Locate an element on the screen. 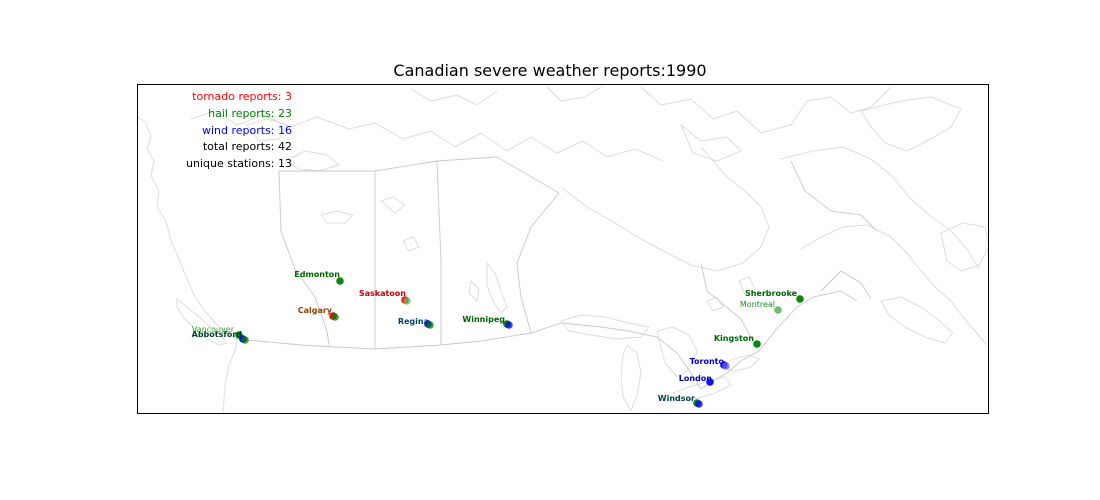 The height and width of the screenshot is (500, 1100). station-label: Winnipeg is located at coordinates (483, 319).